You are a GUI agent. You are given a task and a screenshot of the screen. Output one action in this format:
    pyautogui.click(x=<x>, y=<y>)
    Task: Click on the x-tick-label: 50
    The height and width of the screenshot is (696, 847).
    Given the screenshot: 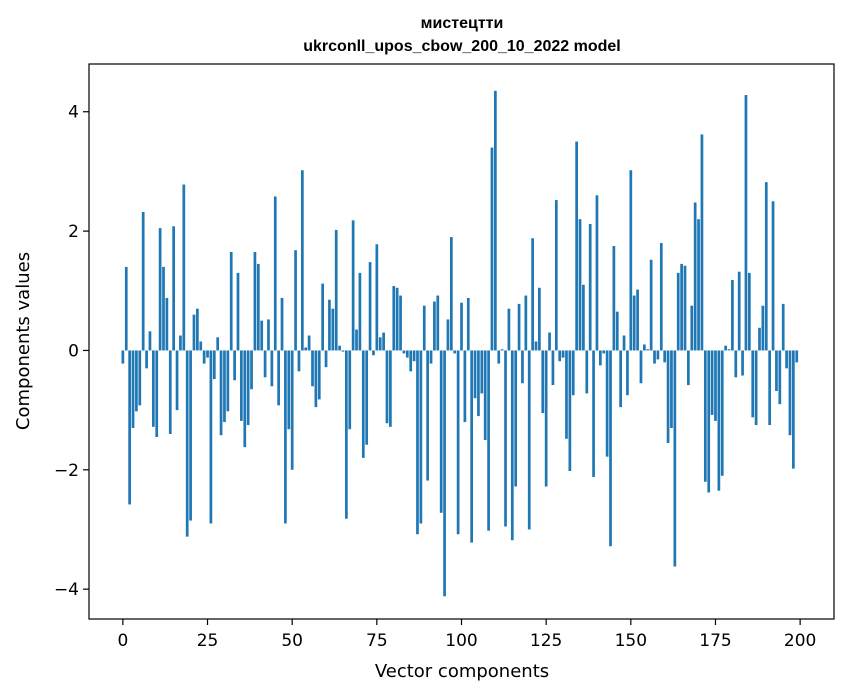 What is the action you would take?
    pyautogui.click(x=292, y=641)
    